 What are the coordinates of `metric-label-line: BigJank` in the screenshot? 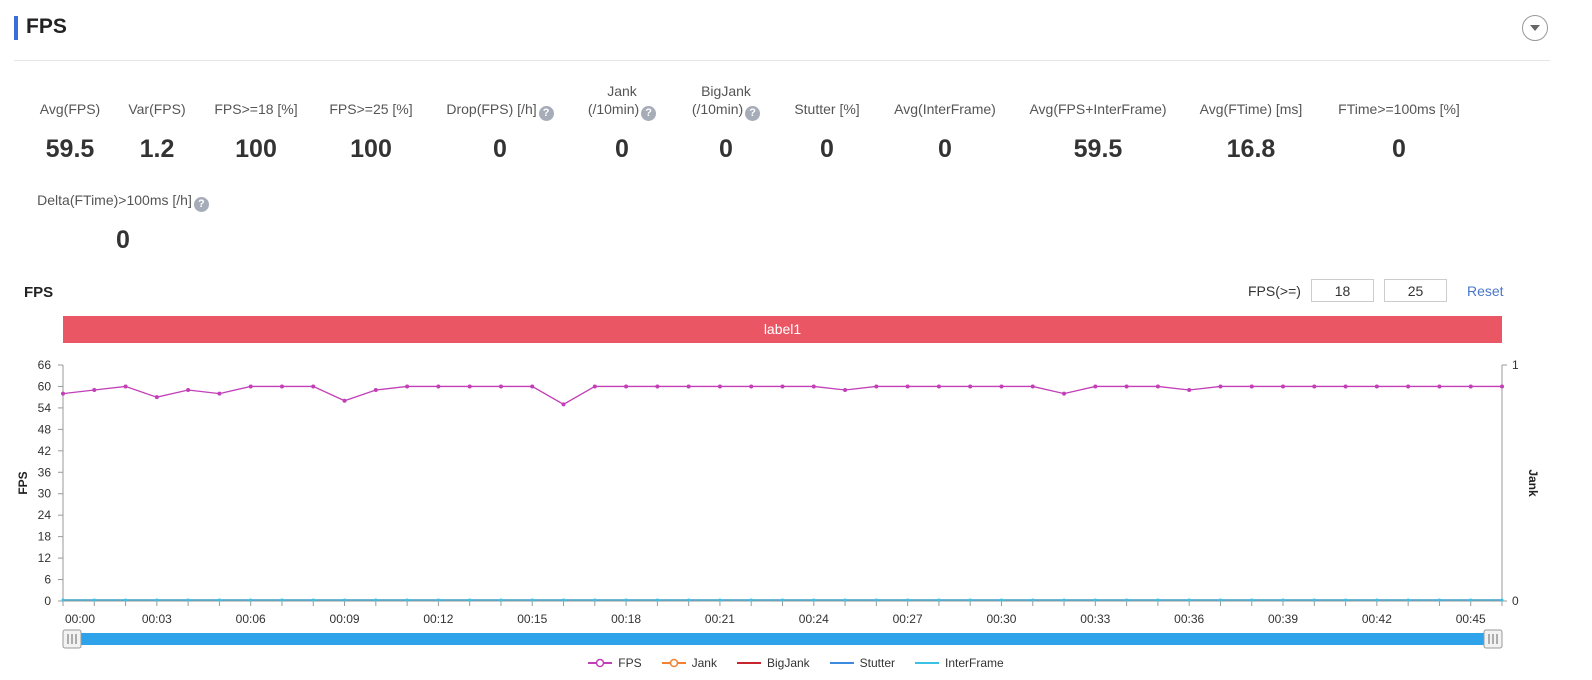 It's located at (726, 91).